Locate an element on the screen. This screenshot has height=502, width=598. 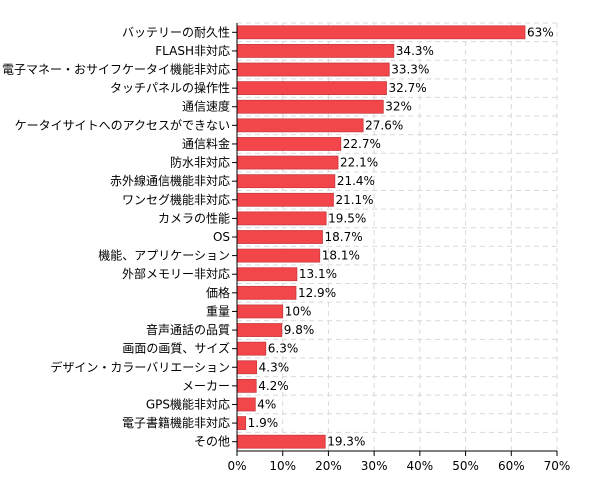
value-label: 34.3% is located at coordinates (415, 51).